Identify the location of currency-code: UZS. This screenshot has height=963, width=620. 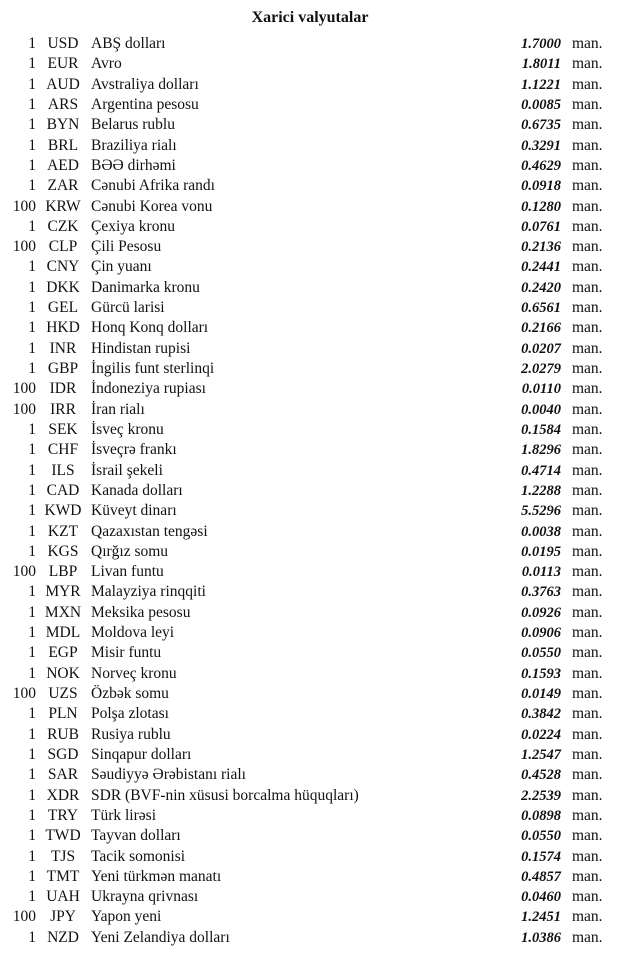
(63, 693).